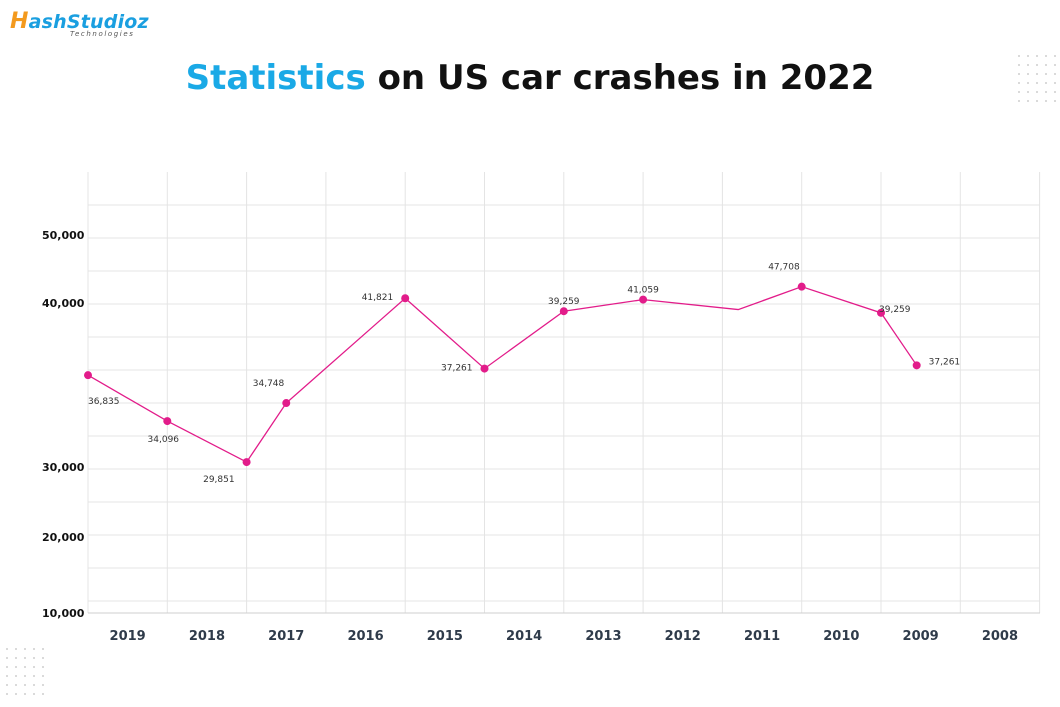 The width and height of the screenshot is (1060, 707). Describe the element at coordinates (102, 34) in the screenshot. I see `logo-subtext: Technologies` at that location.